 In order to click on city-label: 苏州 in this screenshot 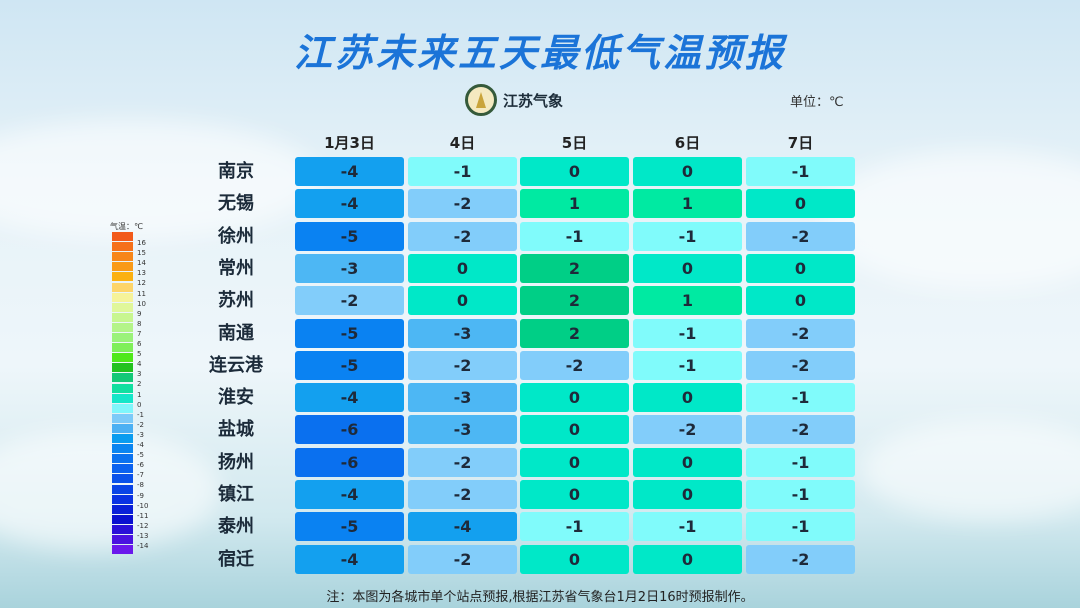, I will do `click(236, 301)`.